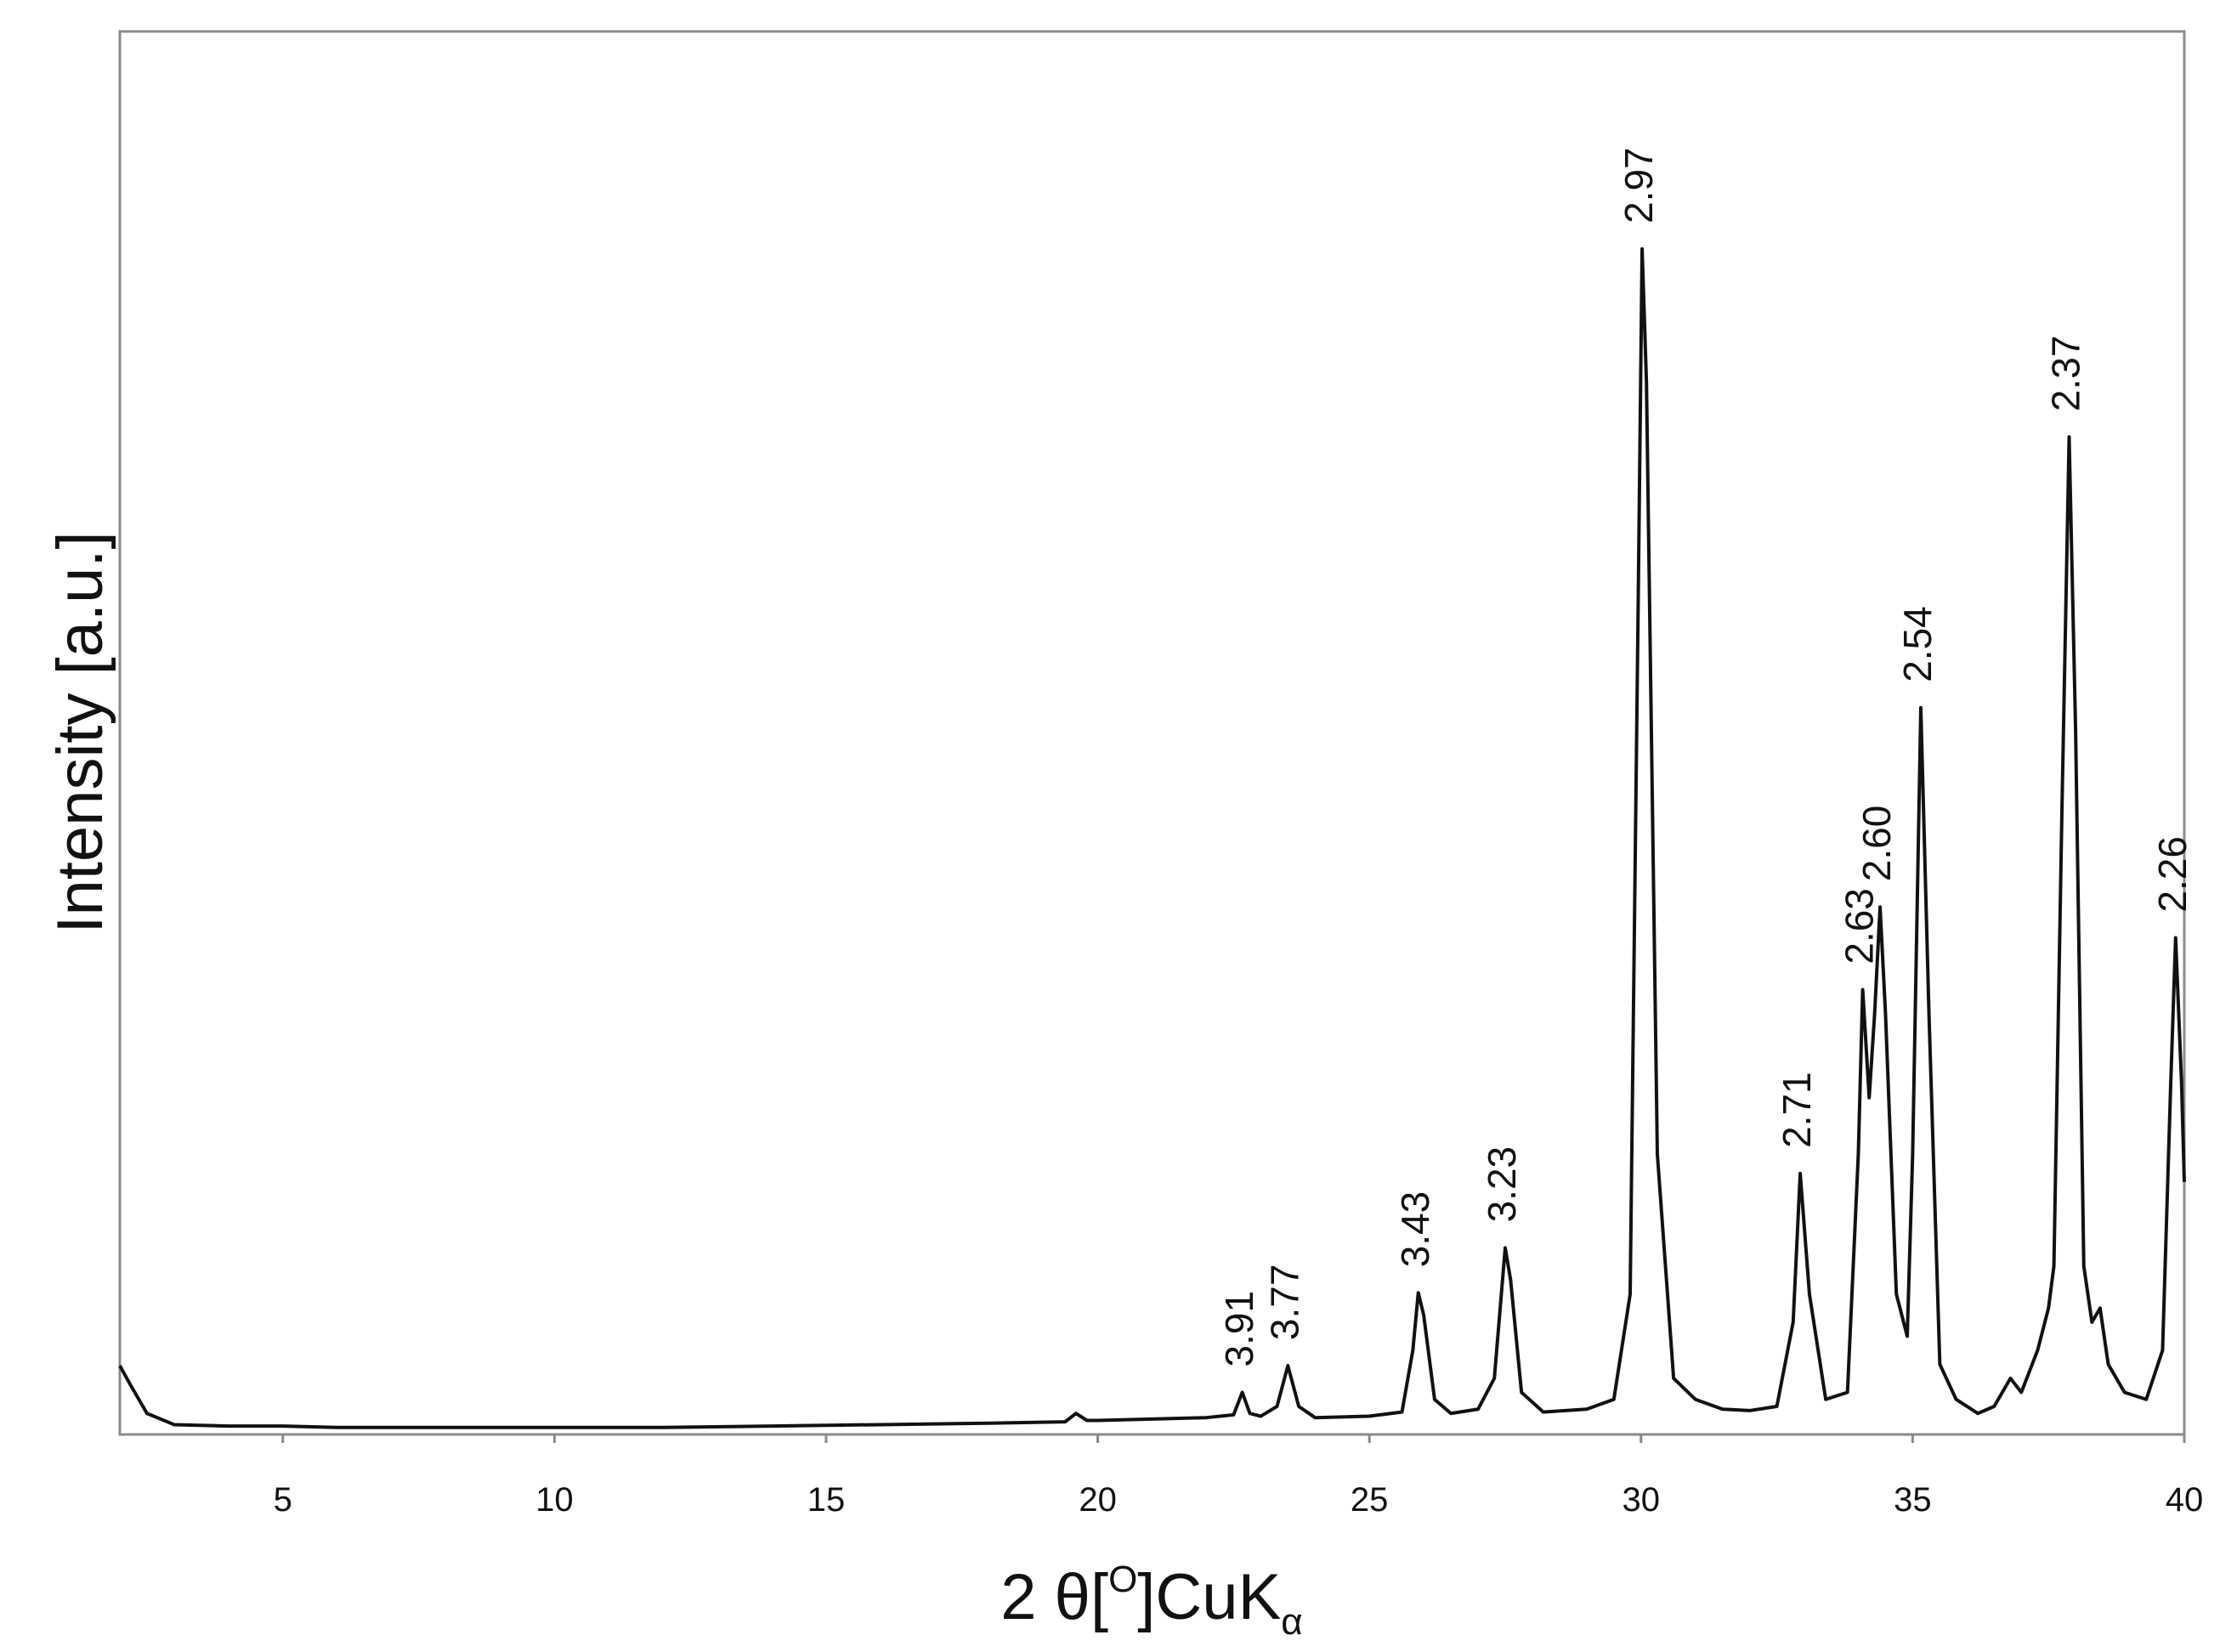 This screenshot has width=2220, height=1652. What do you see at coordinates (1284, 1302) in the screenshot?
I see `peak-label: 3.77` at bounding box center [1284, 1302].